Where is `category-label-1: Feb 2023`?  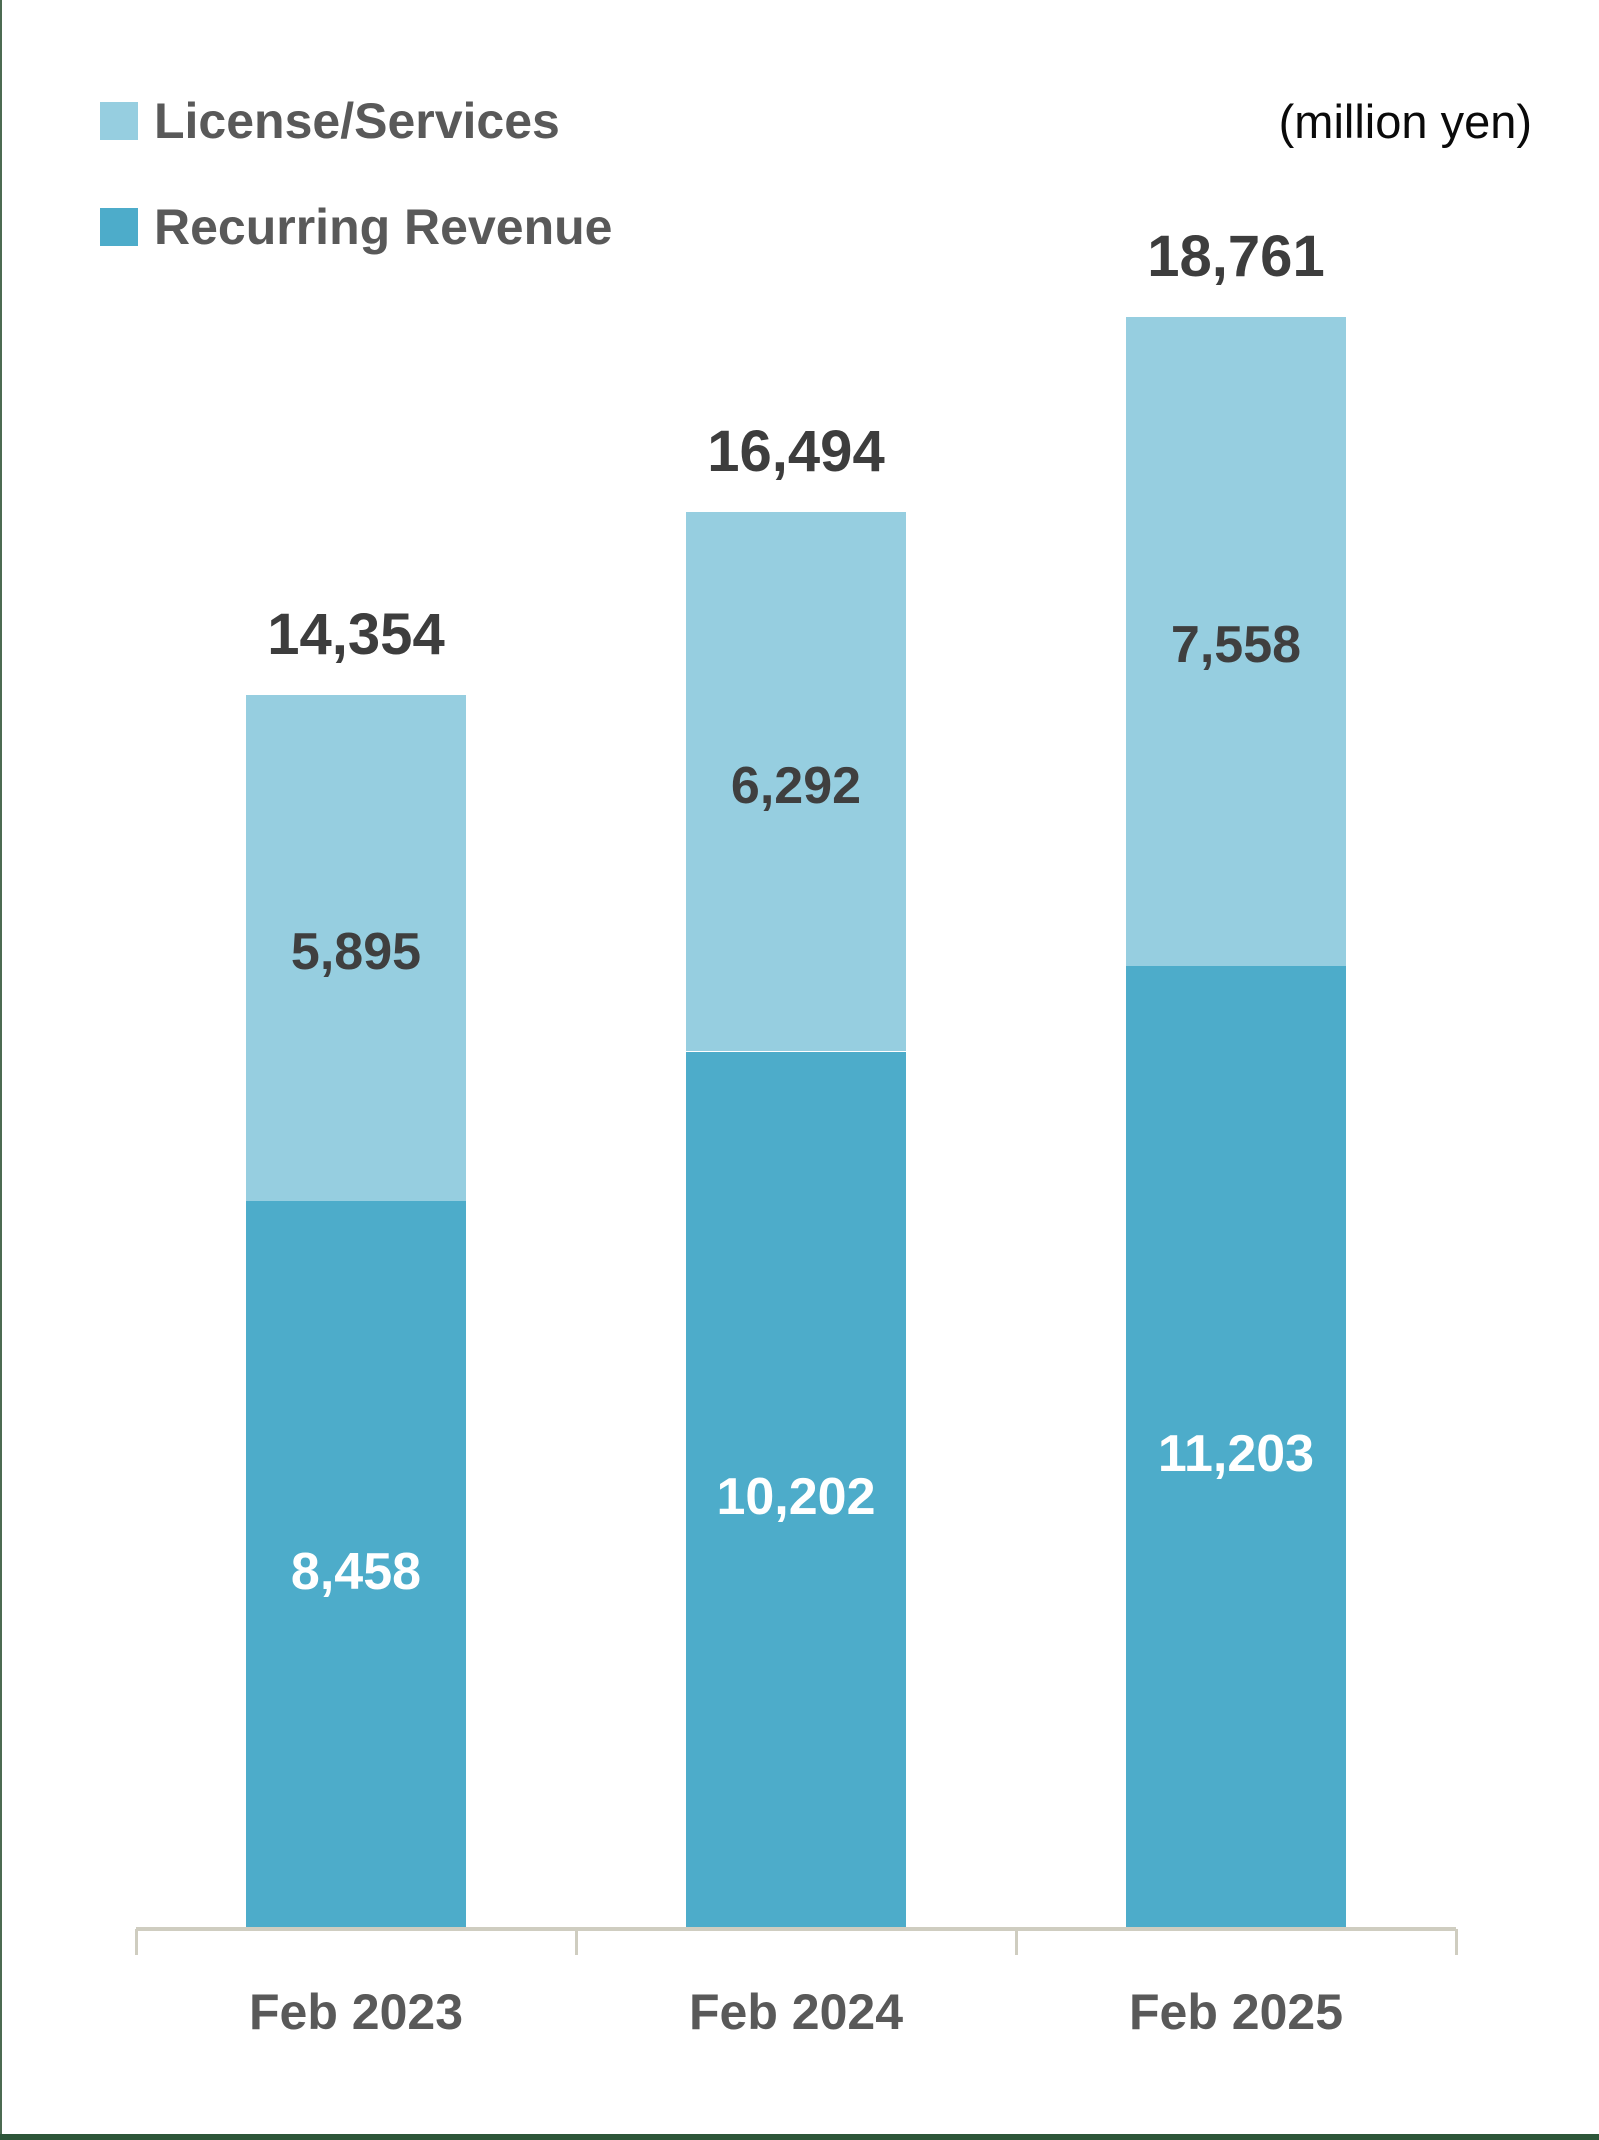 category-label-1: Feb 2023 is located at coordinates (355, 2012).